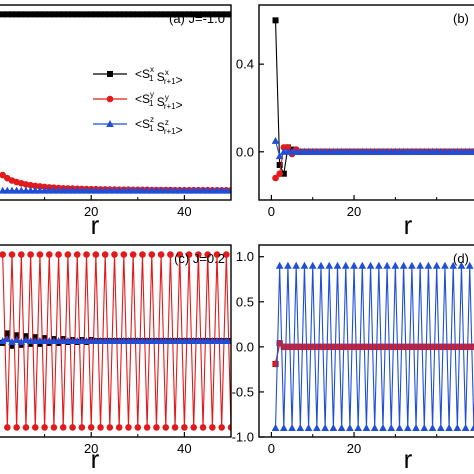 The height and width of the screenshot is (474, 474). Describe the element at coordinates (152, 69) in the screenshot. I see `legend-superscript: x` at that location.